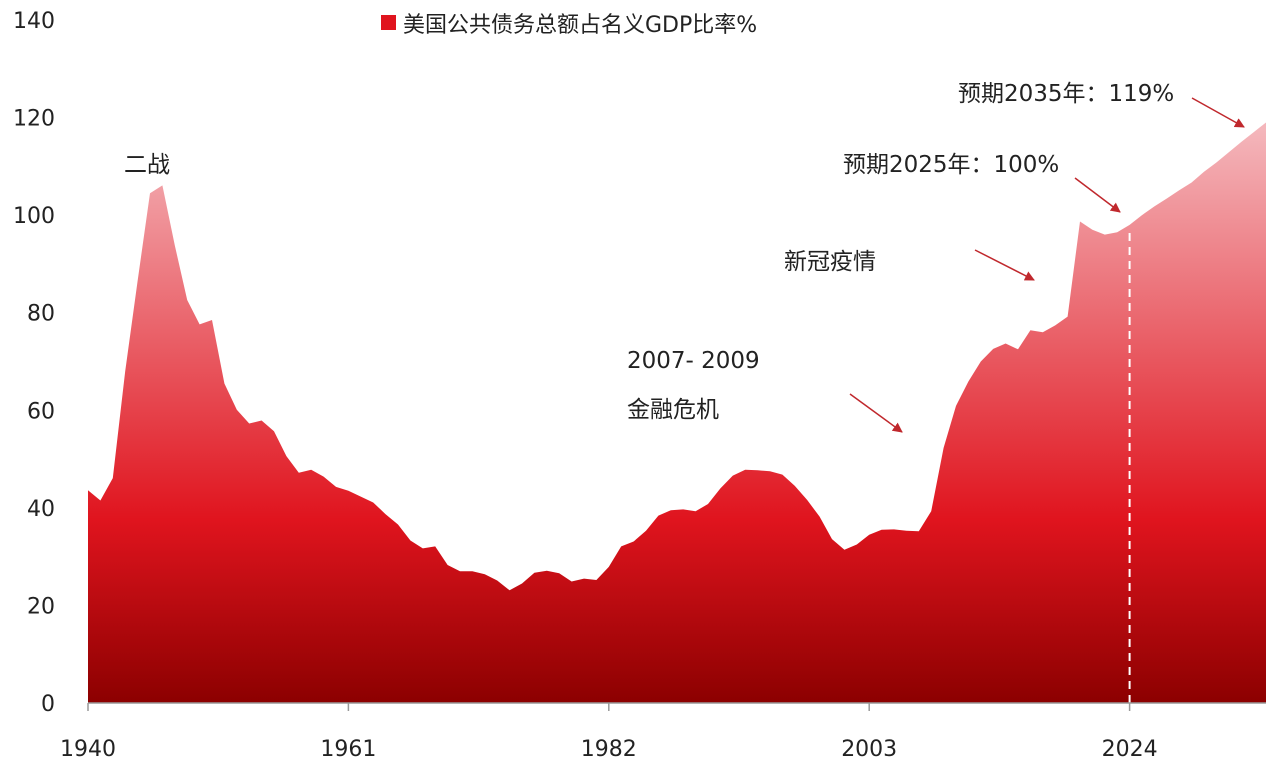 This screenshot has width=1267, height=763. I want to click on x-tick-label: 1940, so click(88, 749).